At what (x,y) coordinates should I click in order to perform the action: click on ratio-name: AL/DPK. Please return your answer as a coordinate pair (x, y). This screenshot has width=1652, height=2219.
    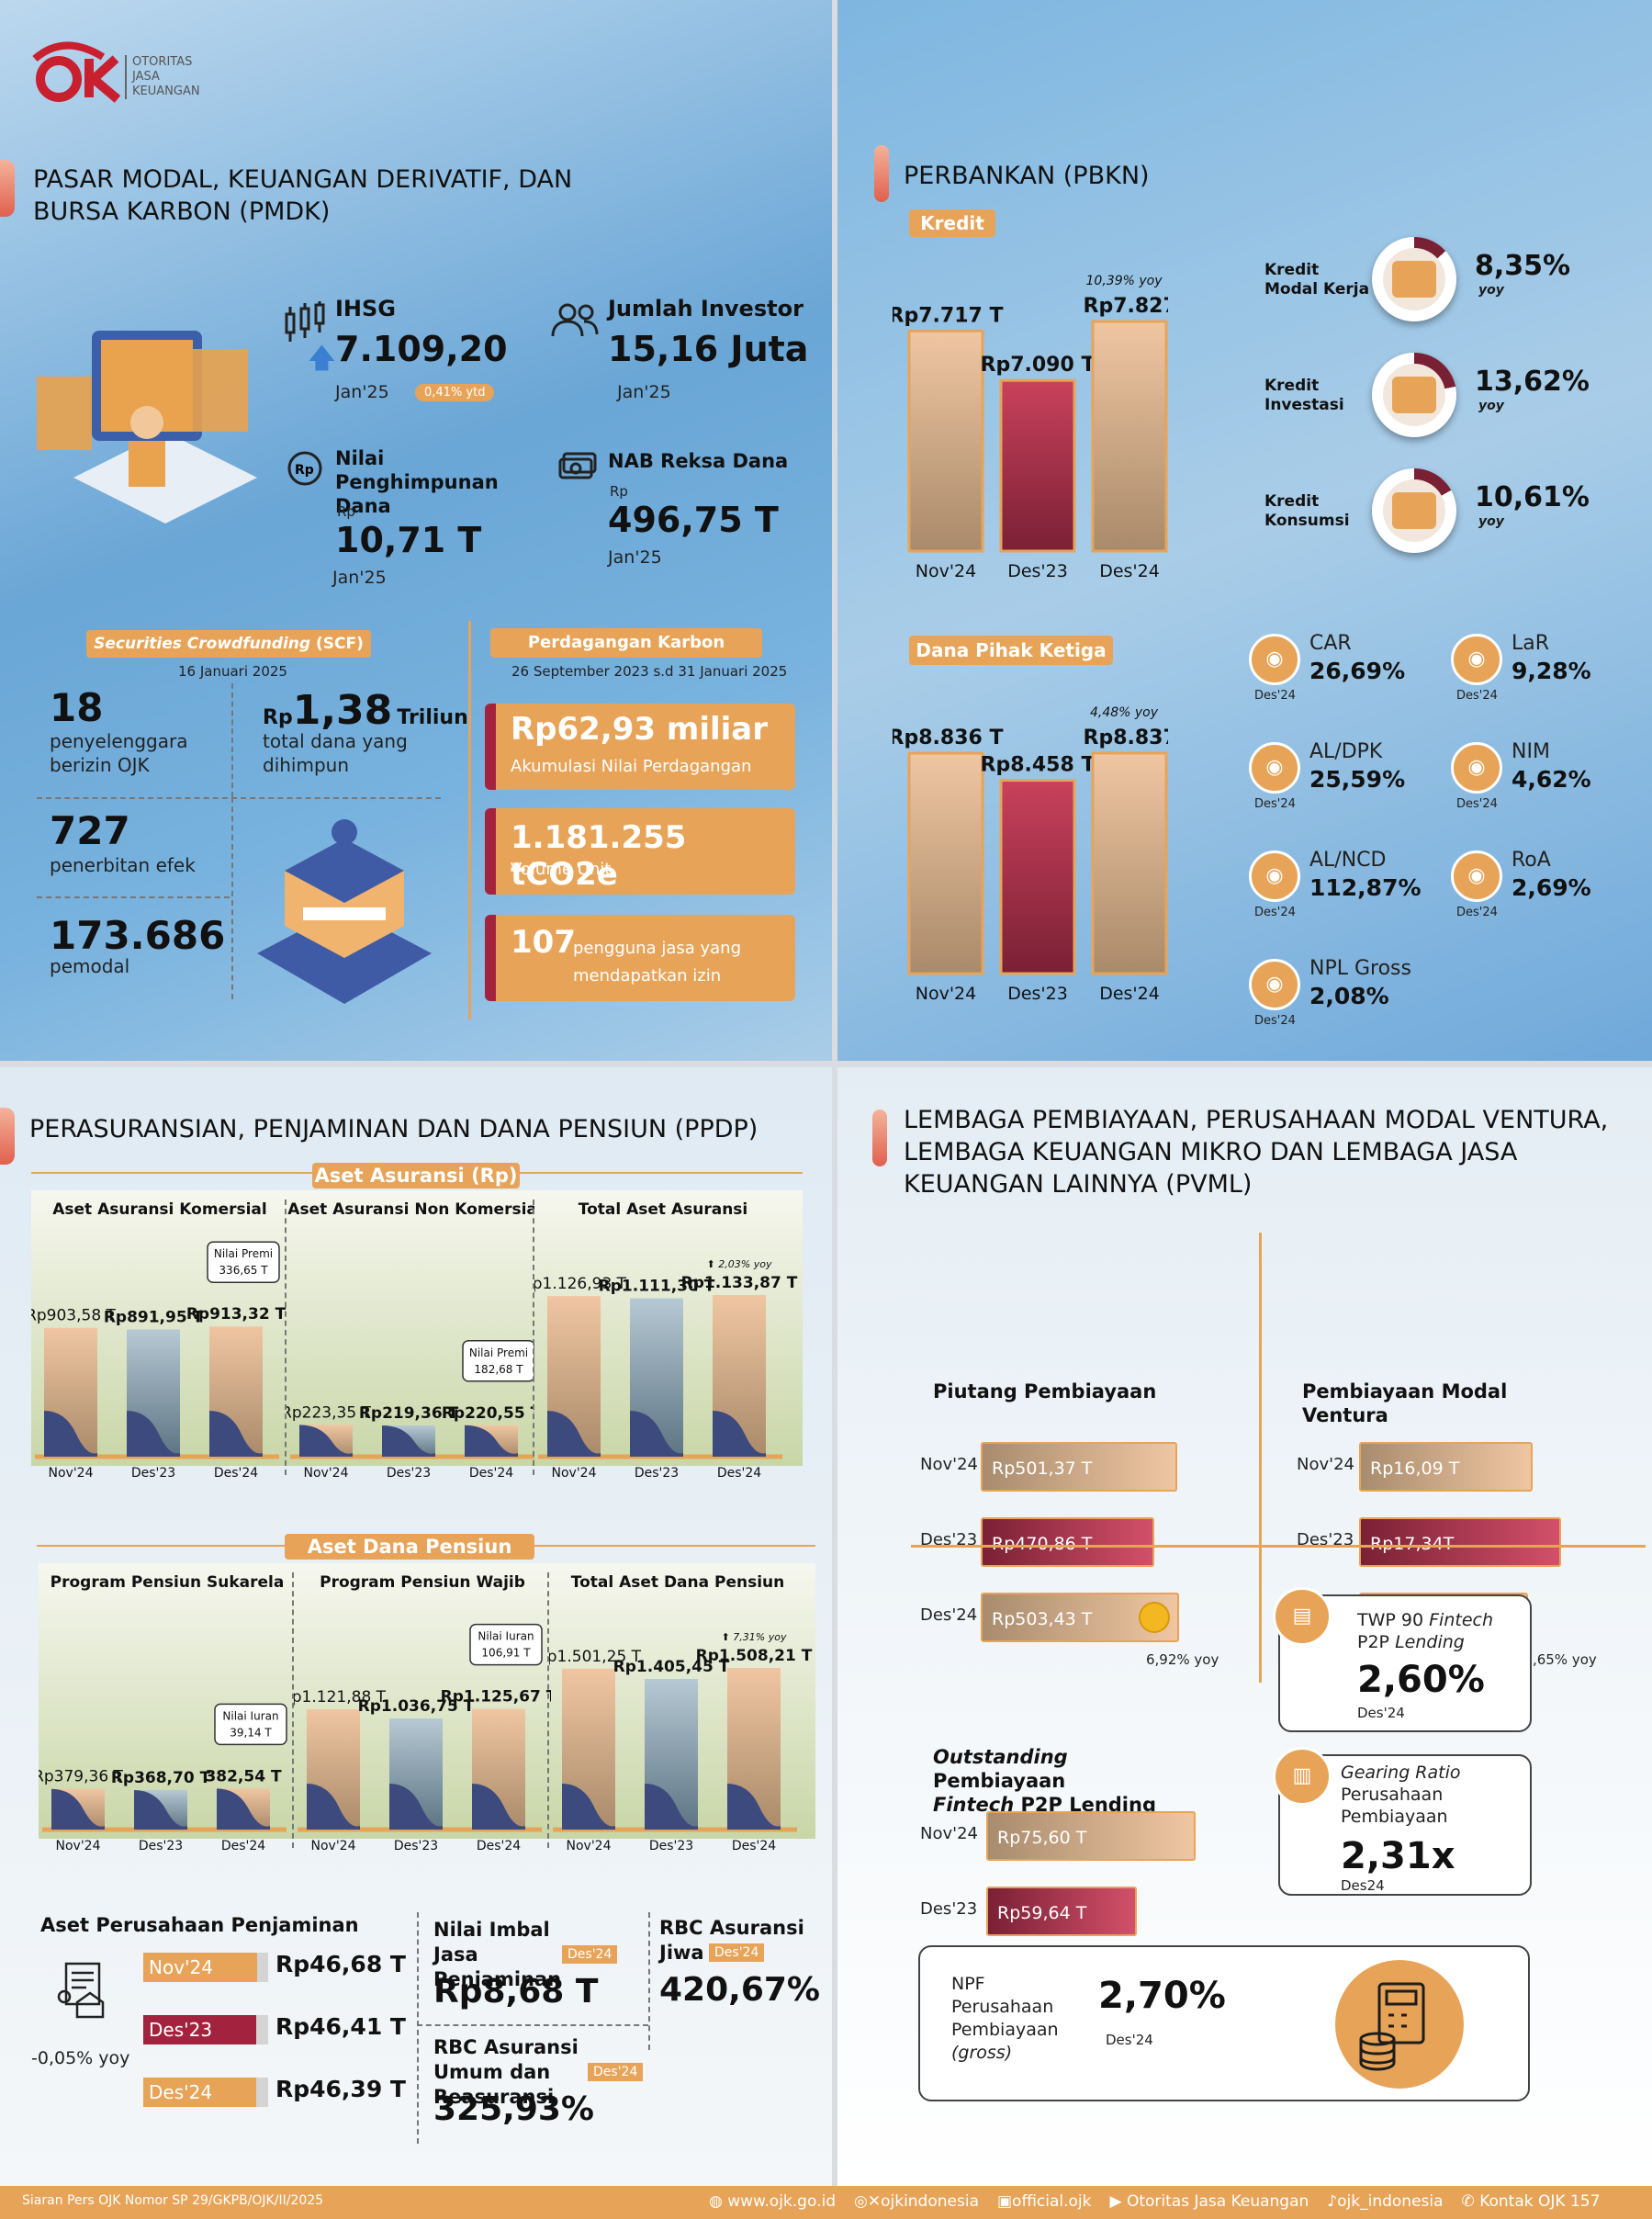
    Looking at the image, I should click on (1346, 751).